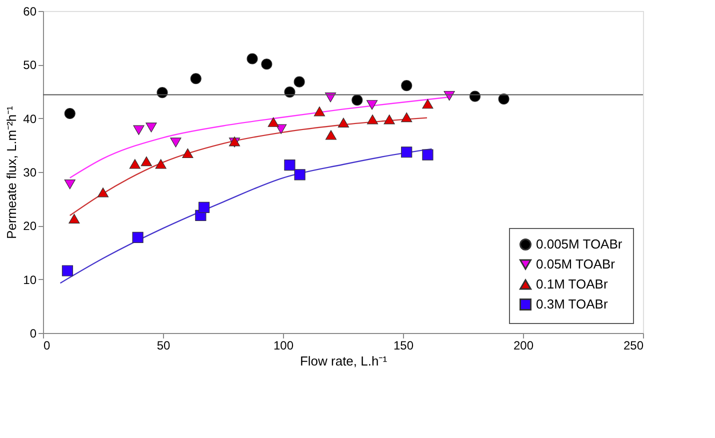 The width and height of the screenshot is (715, 438). I want to click on y-tick-label: 40, so click(30, 119).